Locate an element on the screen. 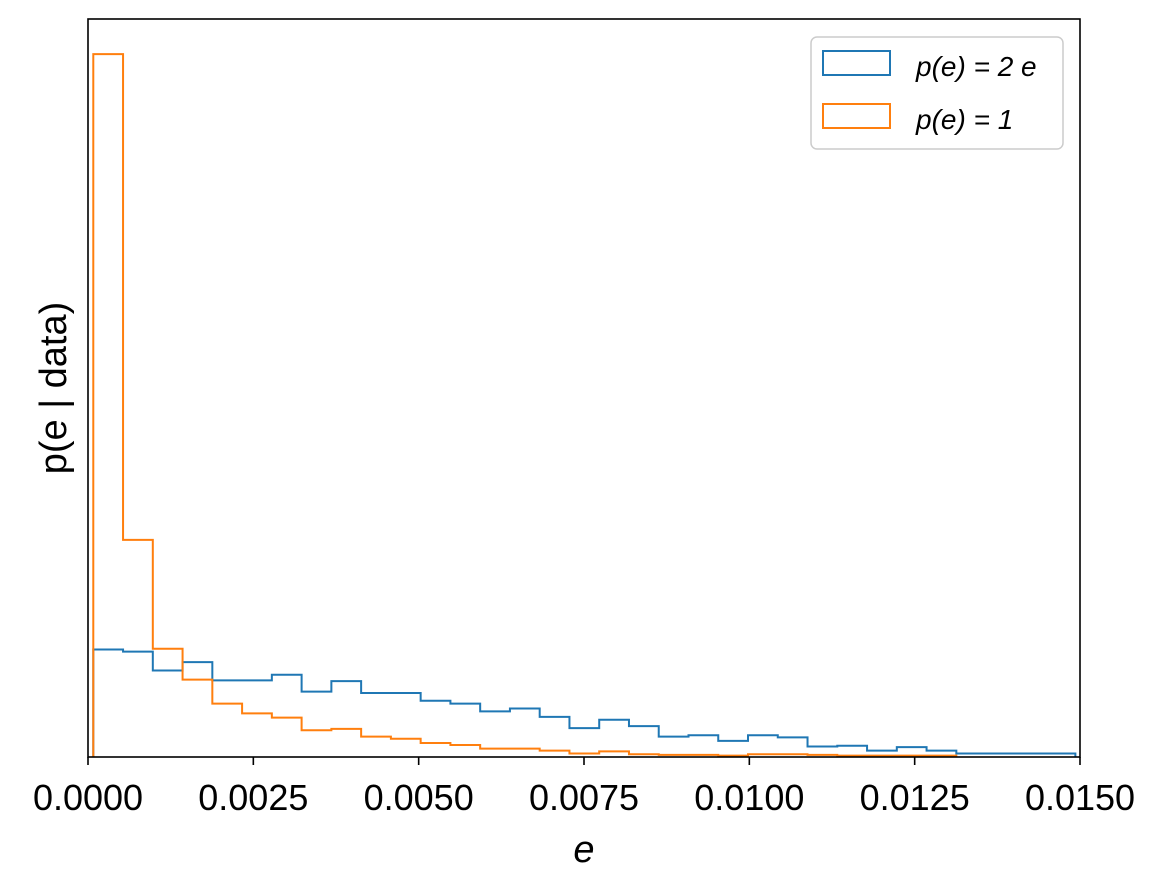  x-axis-label: e is located at coordinates (583, 850).